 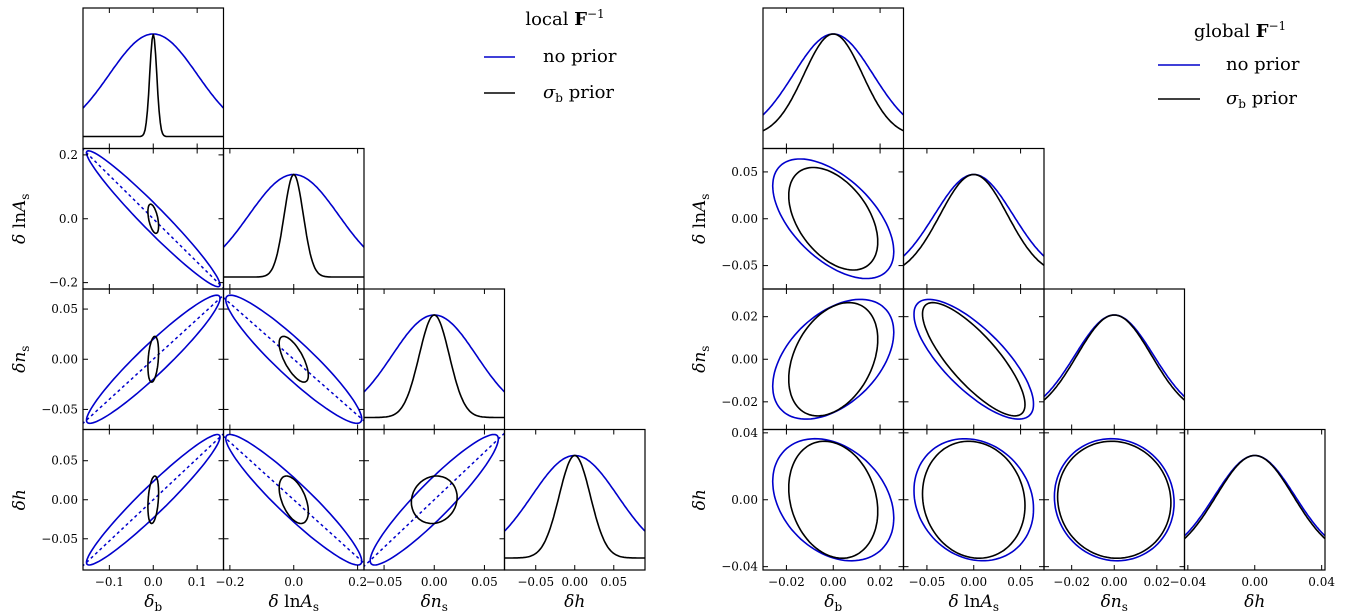 What do you see at coordinates (153, 582) in the screenshot?
I see `x-tick-label: 0.0` at bounding box center [153, 582].